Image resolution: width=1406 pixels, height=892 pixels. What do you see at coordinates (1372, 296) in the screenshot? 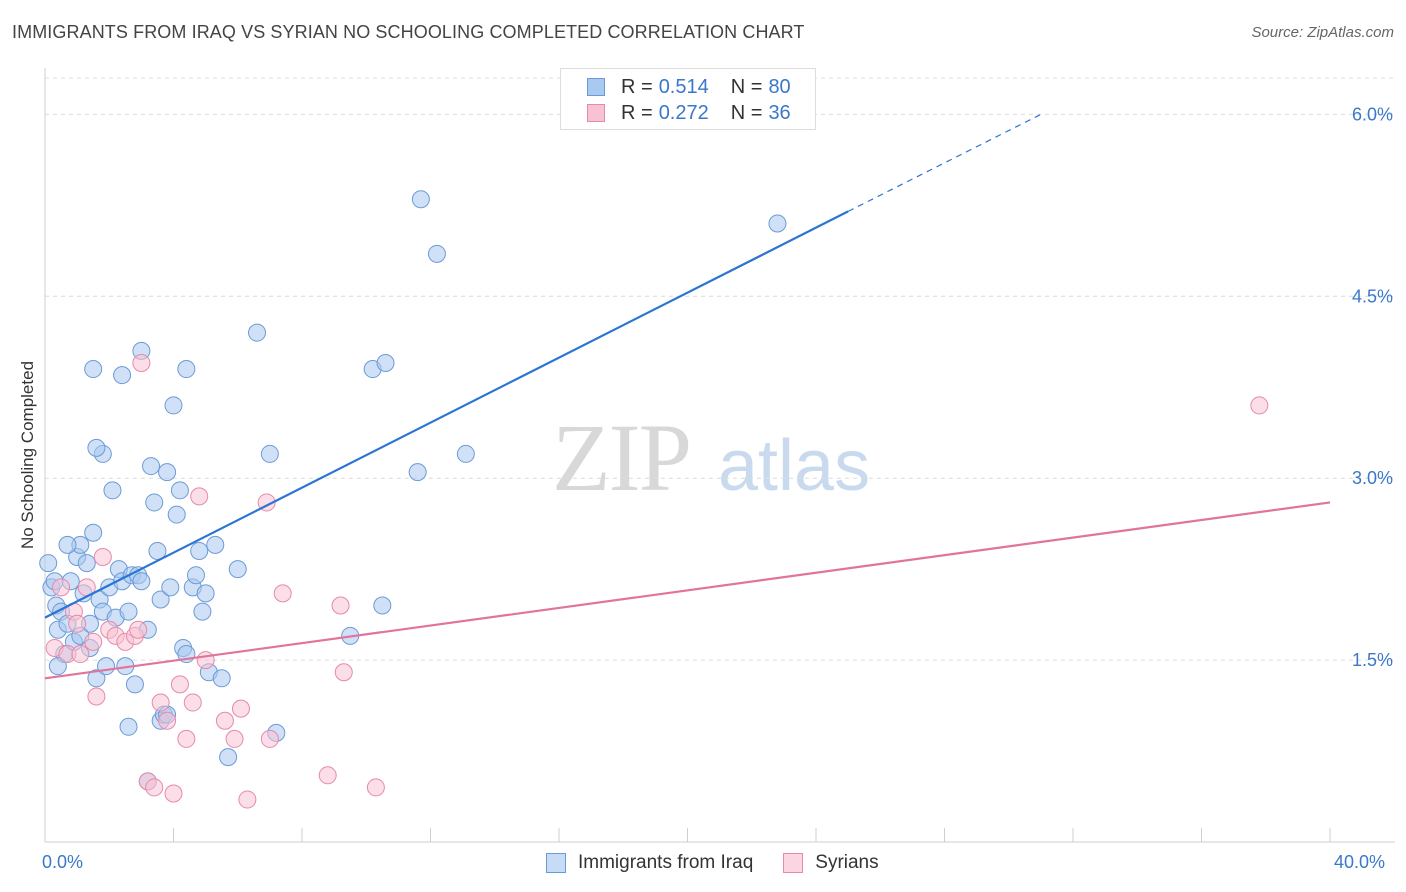
I see `y-tick-label: 4.5%` at bounding box center [1372, 296].